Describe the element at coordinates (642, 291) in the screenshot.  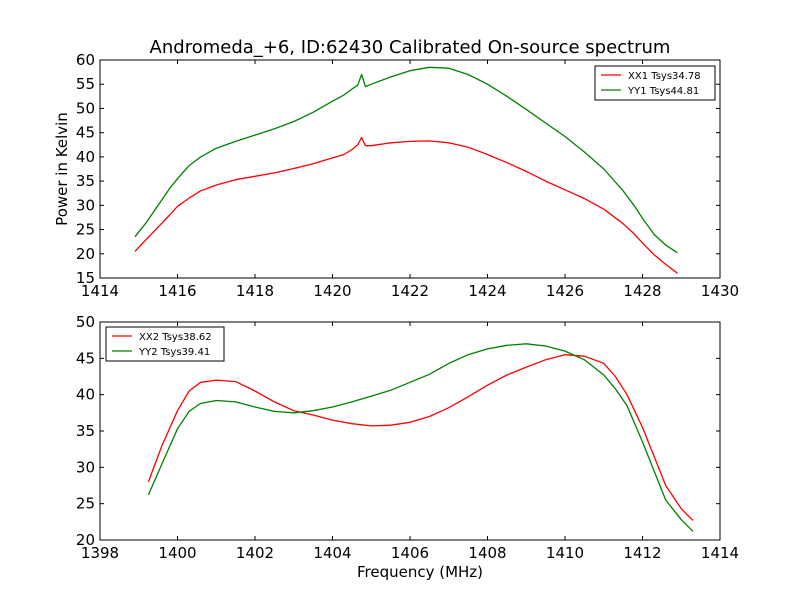
I see `x-tick-label: 1428` at that location.